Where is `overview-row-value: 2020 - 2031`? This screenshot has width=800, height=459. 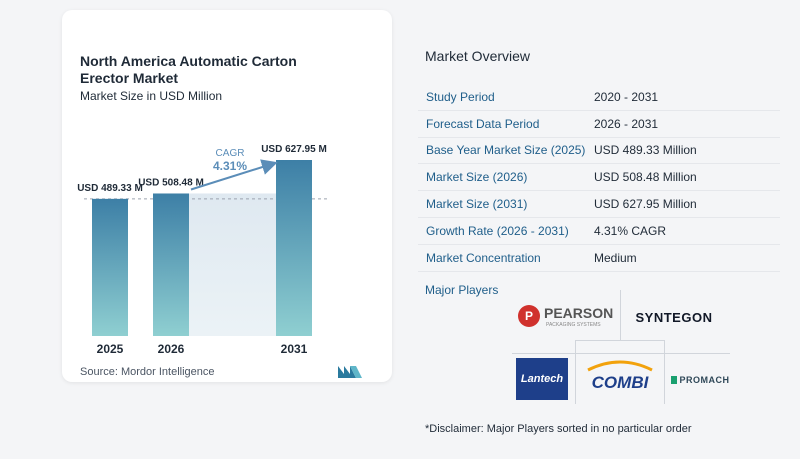 overview-row-value: 2020 - 2031 is located at coordinates (626, 96).